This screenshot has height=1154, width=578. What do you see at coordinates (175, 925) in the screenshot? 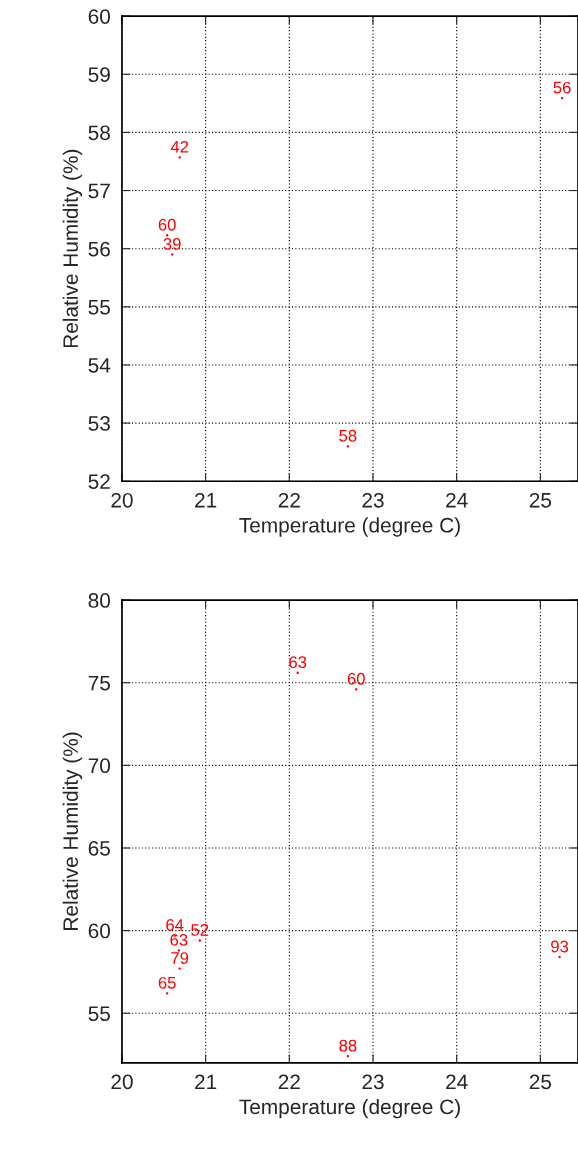
I see `annotation: 64` at bounding box center [175, 925].